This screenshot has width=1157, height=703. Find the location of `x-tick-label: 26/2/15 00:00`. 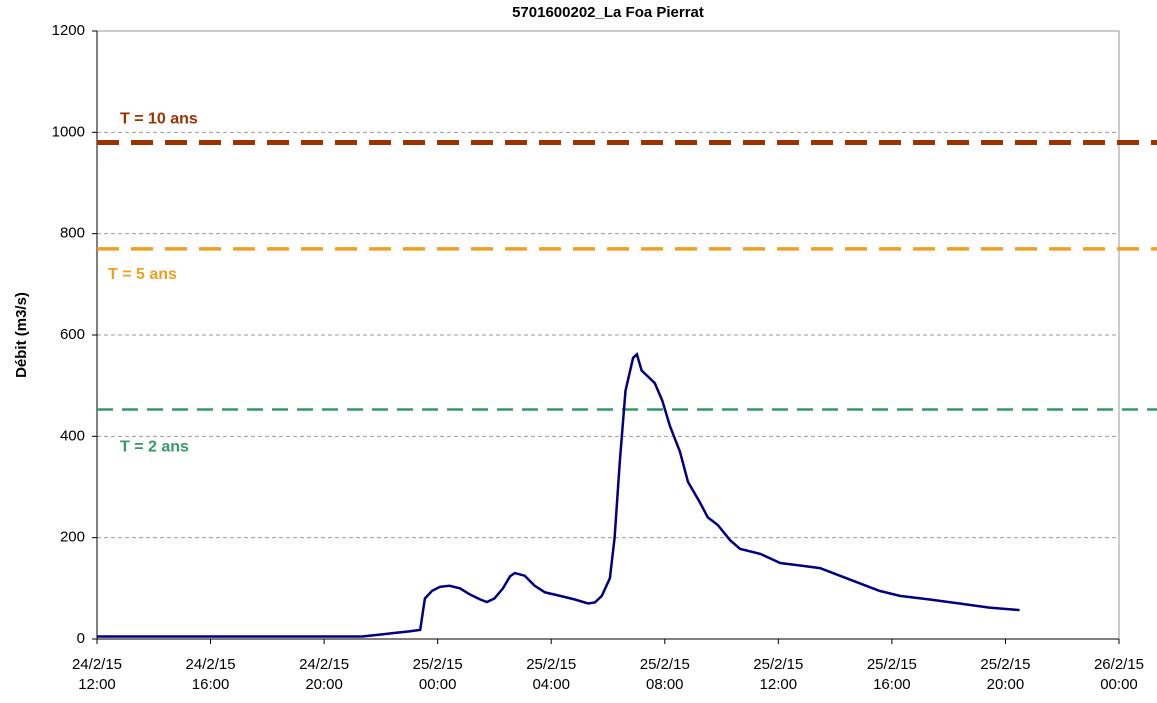

x-tick-label: 26/2/15 00:00 is located at coordinates (1119, 674).